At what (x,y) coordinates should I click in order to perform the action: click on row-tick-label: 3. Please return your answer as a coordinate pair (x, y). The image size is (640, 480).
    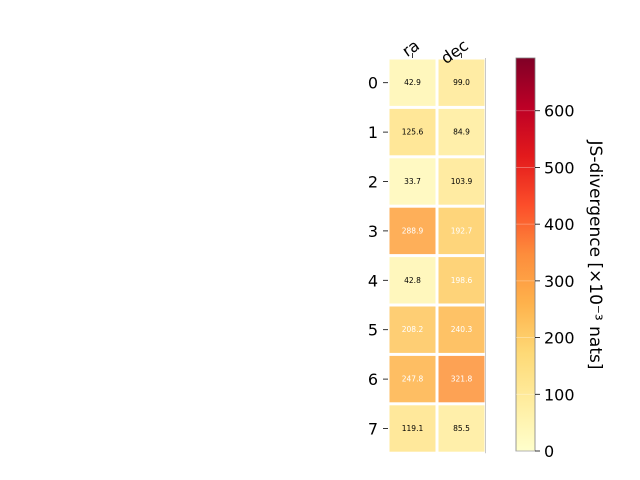
    Looking at the image, I should click on (373, 231).